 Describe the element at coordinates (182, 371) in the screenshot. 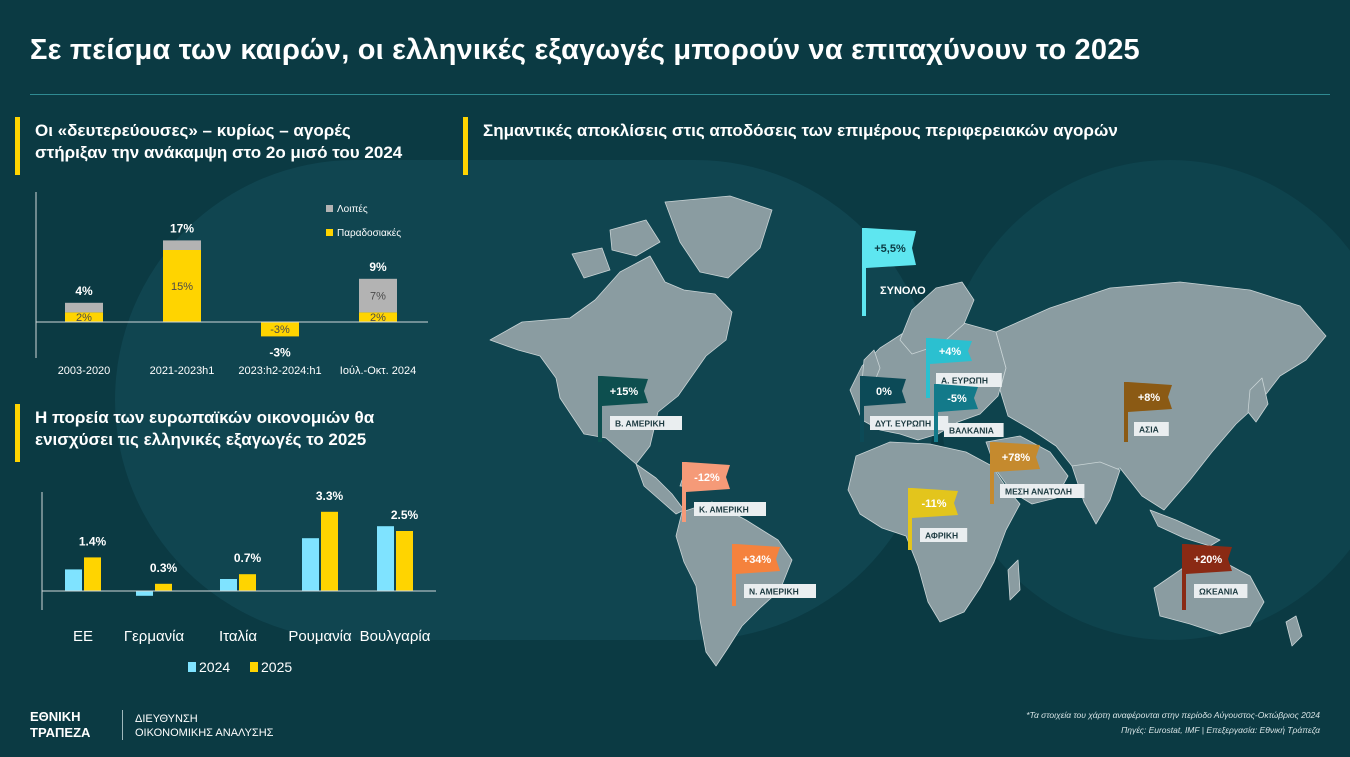

I see `chart1-category-label: 2021-2023h1` at that location.